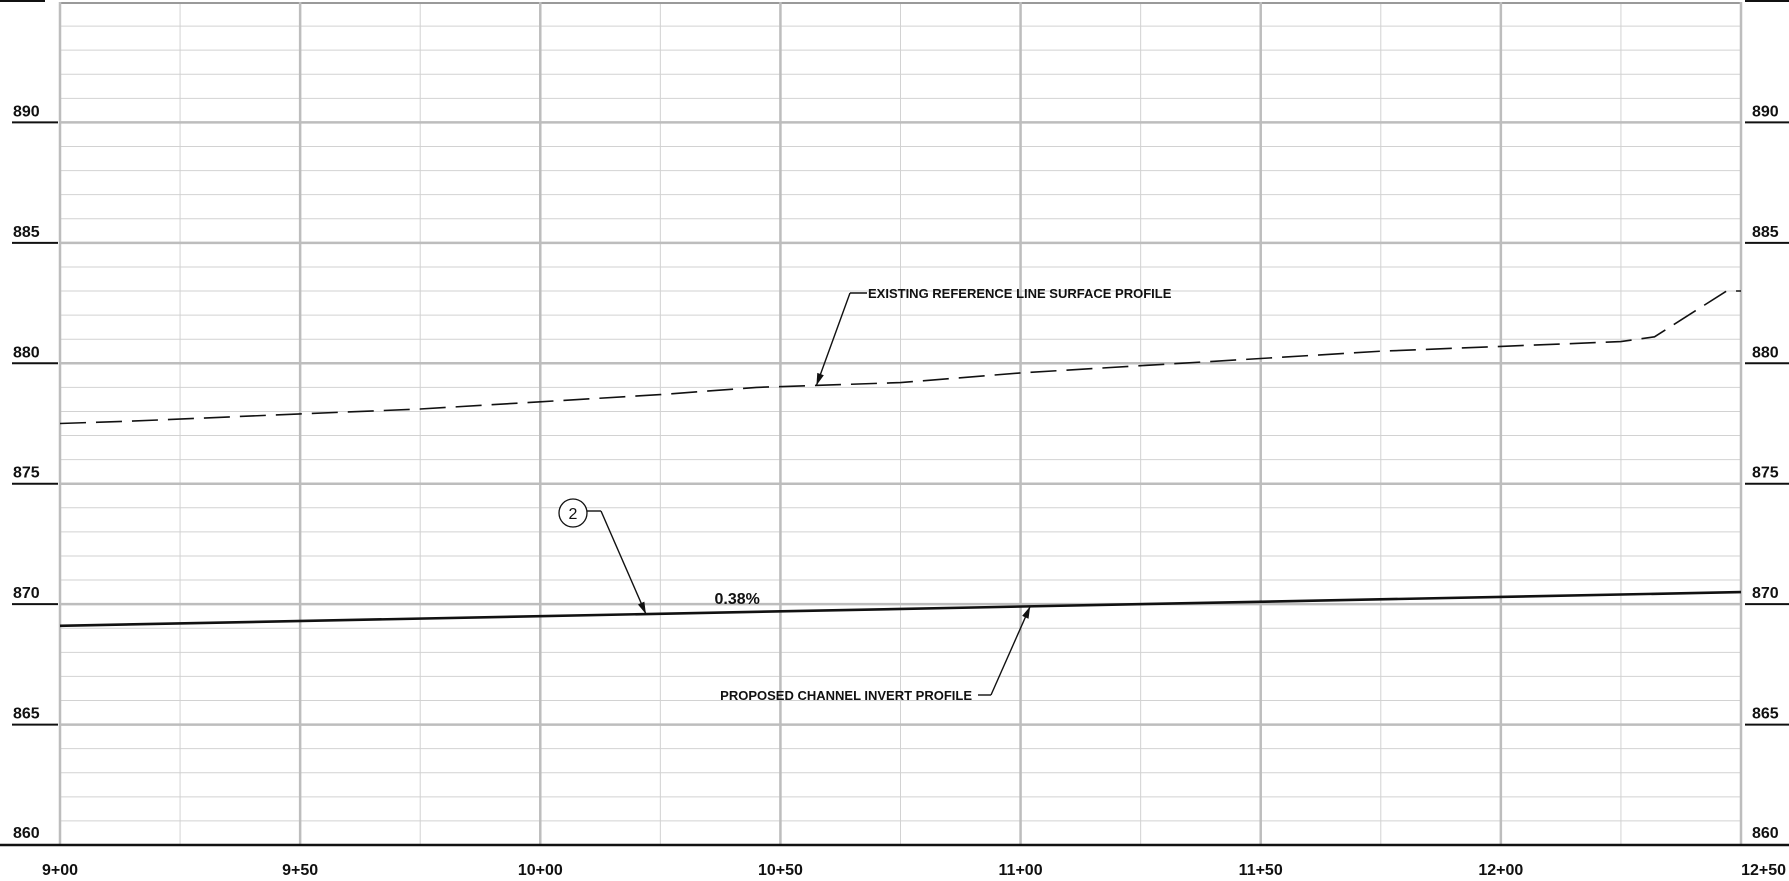 This screenshot has height=881, width=1789. I want to click on grade-label: 0.38%, so click(737, 599).